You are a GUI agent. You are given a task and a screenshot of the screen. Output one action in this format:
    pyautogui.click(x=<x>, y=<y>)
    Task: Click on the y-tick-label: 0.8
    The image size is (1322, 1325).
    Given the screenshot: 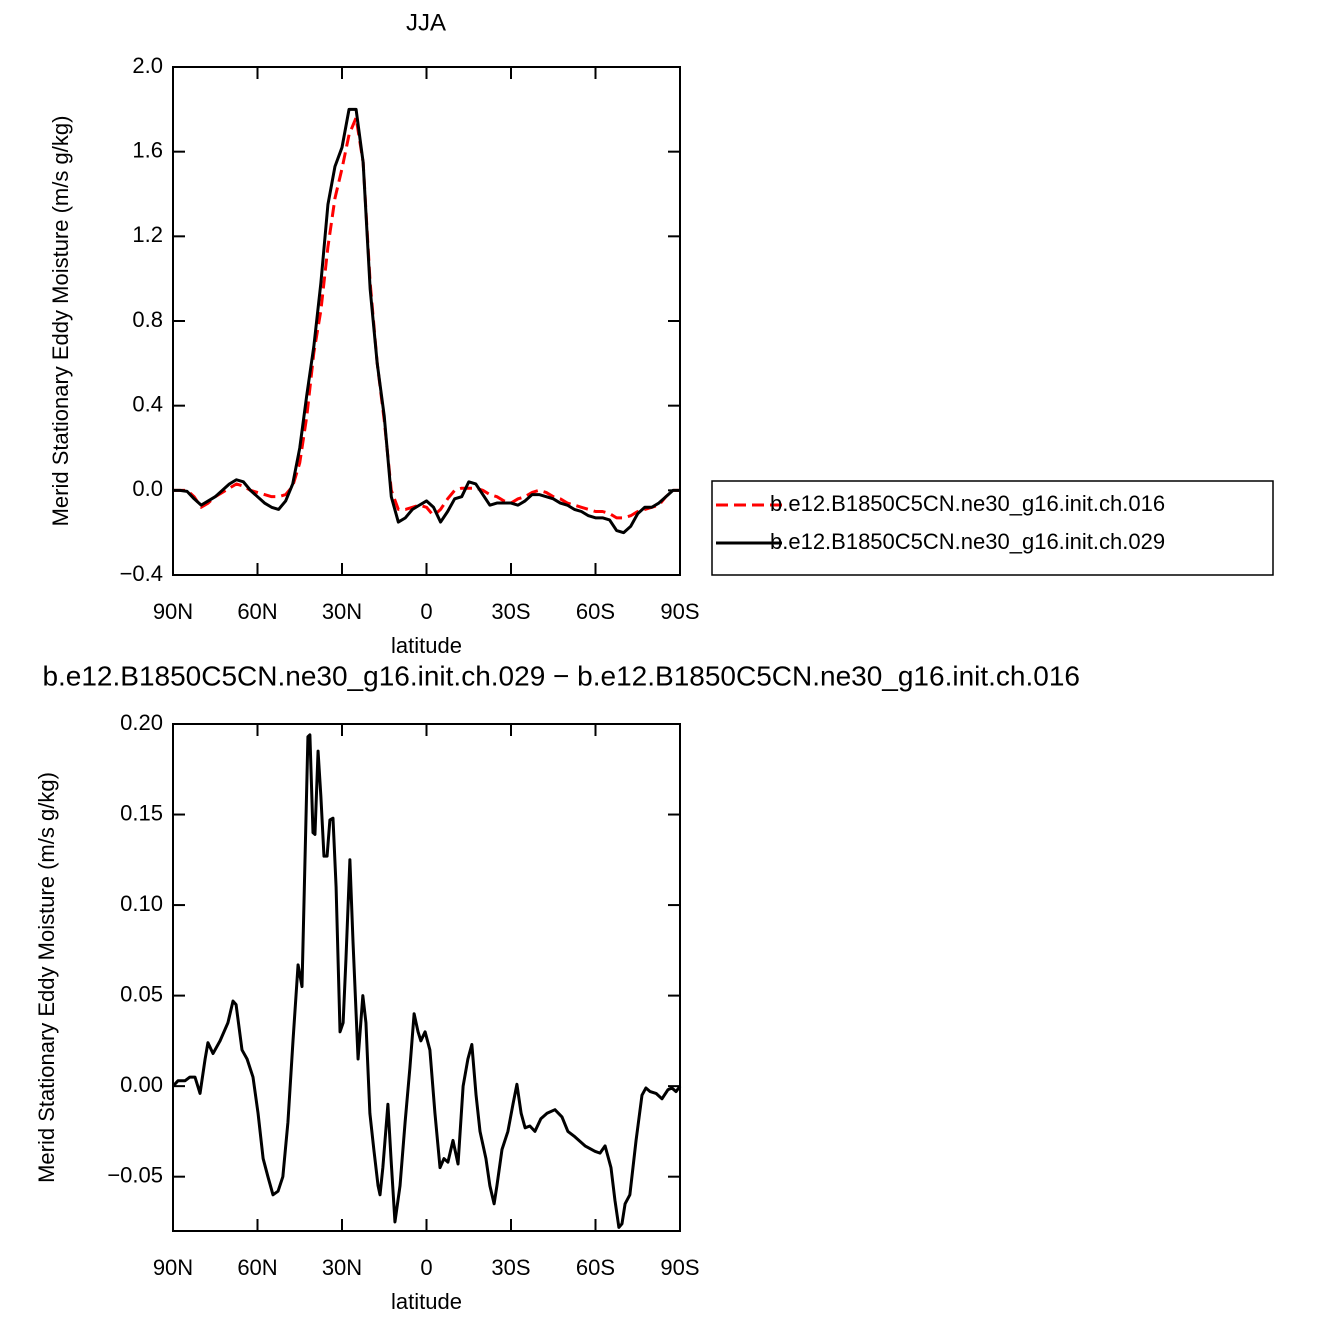 What is the action you would take?
    pyautogui.click(x=147, y=319)
    